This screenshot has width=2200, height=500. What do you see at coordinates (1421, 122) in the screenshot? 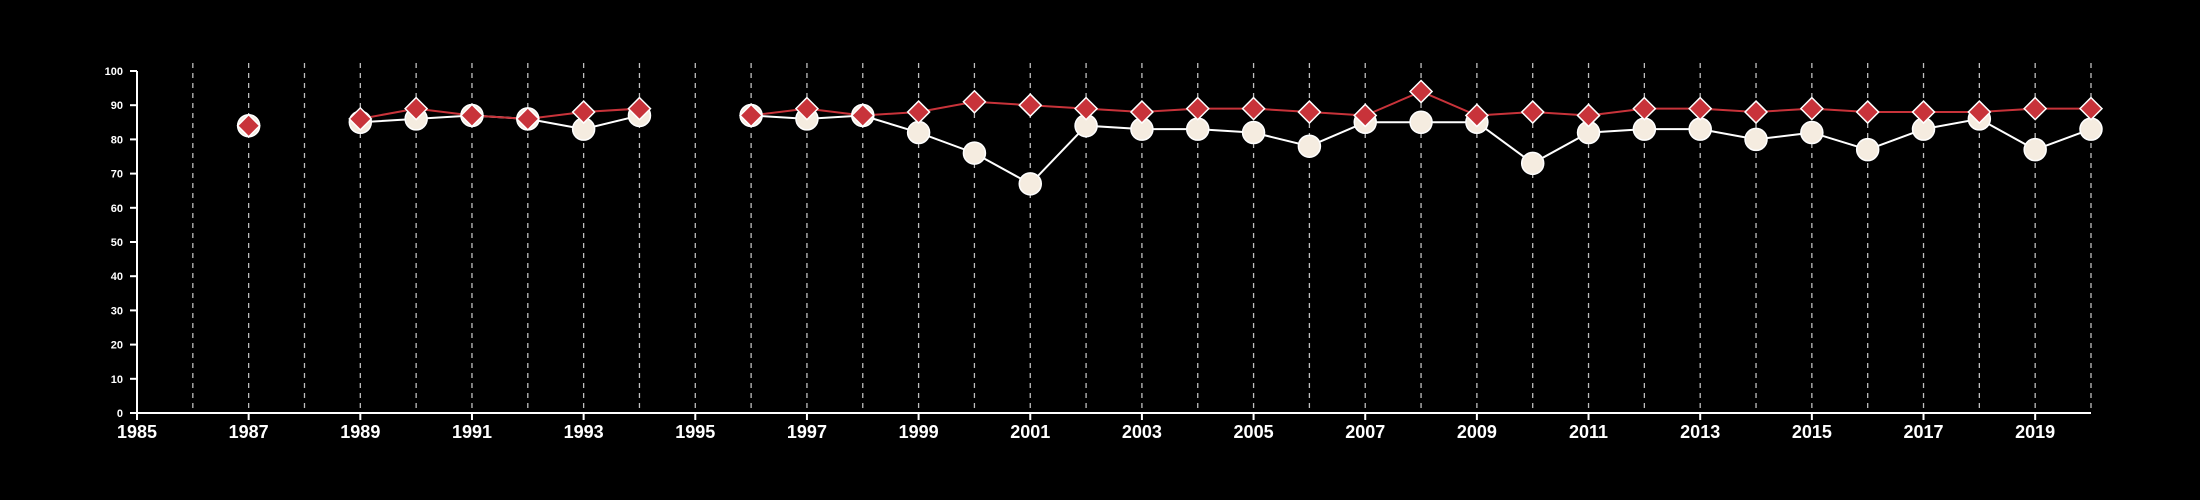
I see `series-0-point-2008` at bounding box center [1421, 122].